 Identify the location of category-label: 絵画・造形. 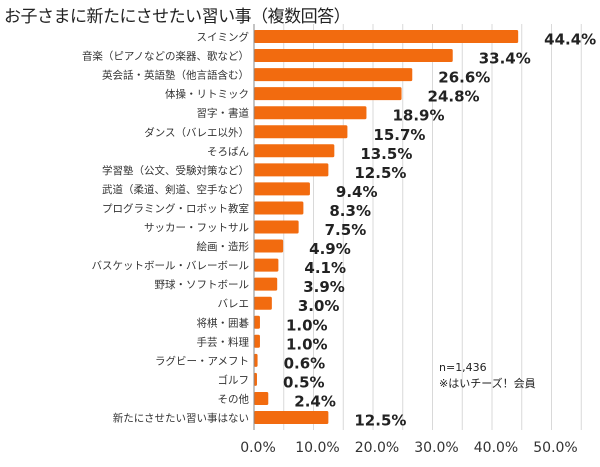
(223, 246).